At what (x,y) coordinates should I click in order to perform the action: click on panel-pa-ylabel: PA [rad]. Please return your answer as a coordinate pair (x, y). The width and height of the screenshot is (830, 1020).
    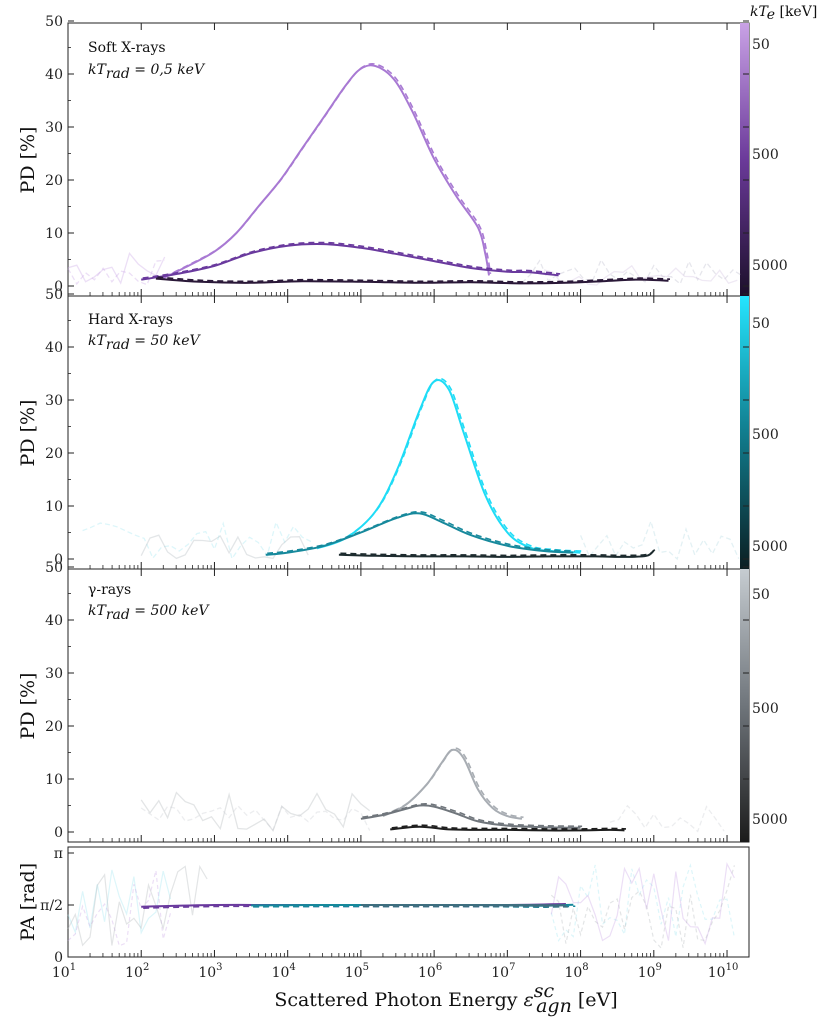
    Looking at the image, I should click on (28, 902).